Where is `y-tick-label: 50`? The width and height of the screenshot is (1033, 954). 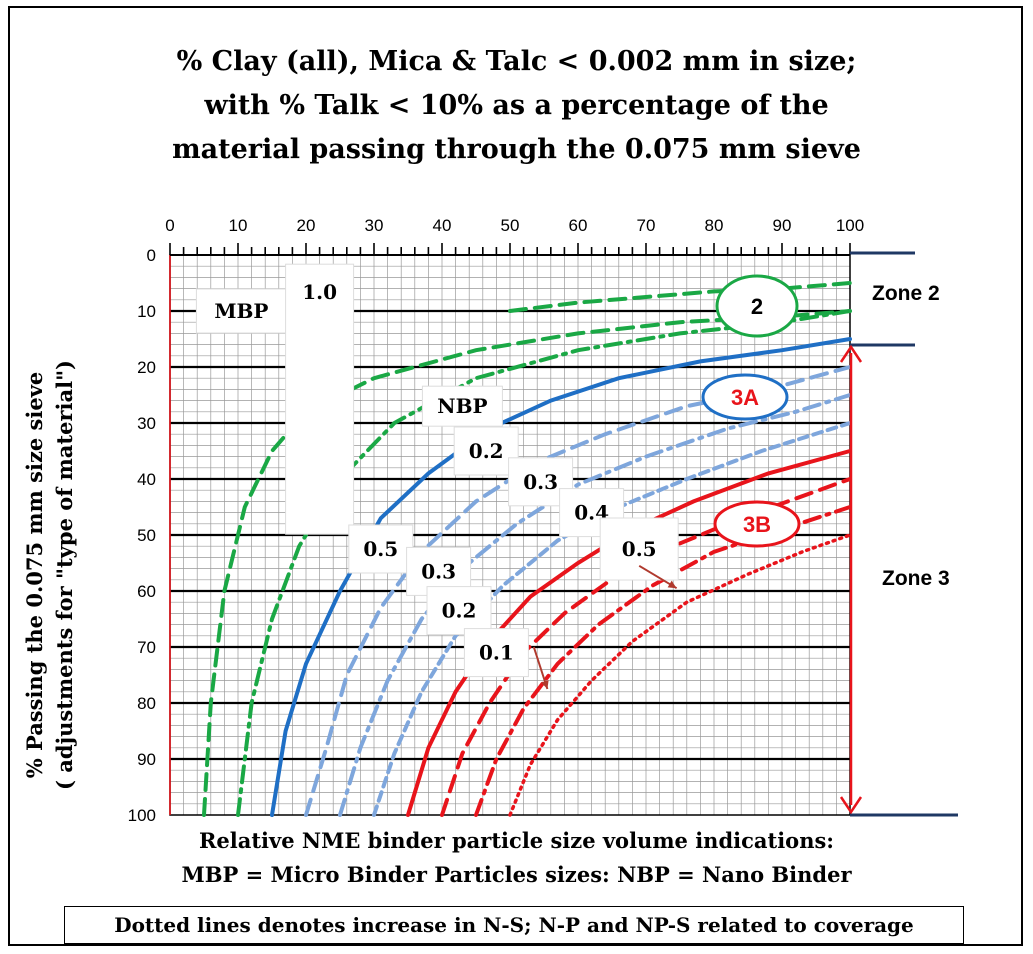 y-tick-label: 50 is located at coordinates (146, 535).